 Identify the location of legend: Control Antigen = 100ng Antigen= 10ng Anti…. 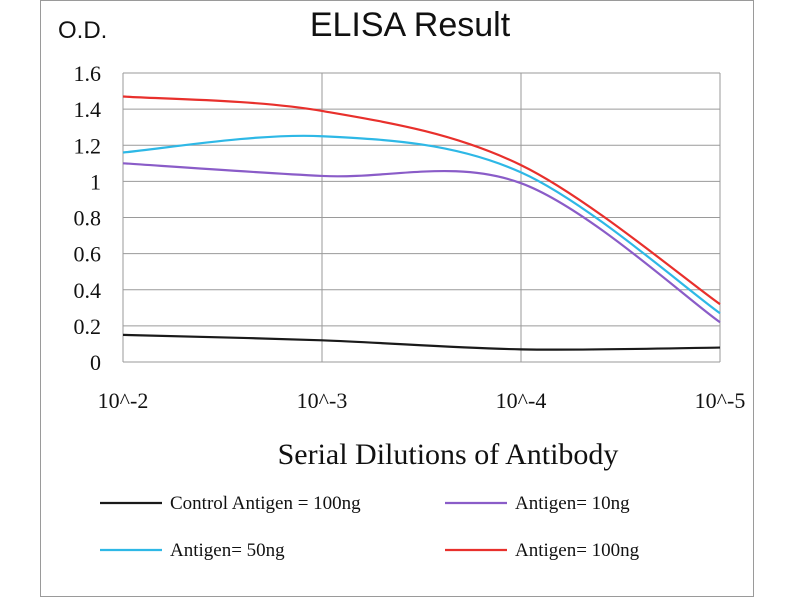
(370, 527).